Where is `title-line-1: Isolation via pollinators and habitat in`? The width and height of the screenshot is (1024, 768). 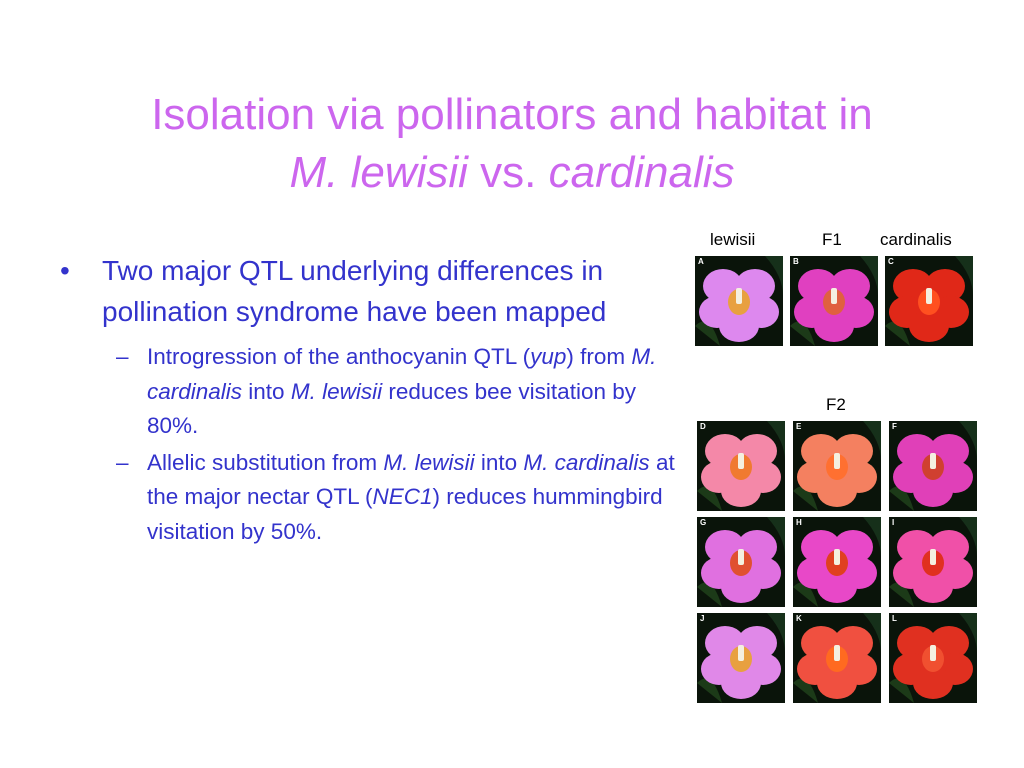
title-line-1: Isolation via pollinators and habitat in is located at coordinates (512, 114).